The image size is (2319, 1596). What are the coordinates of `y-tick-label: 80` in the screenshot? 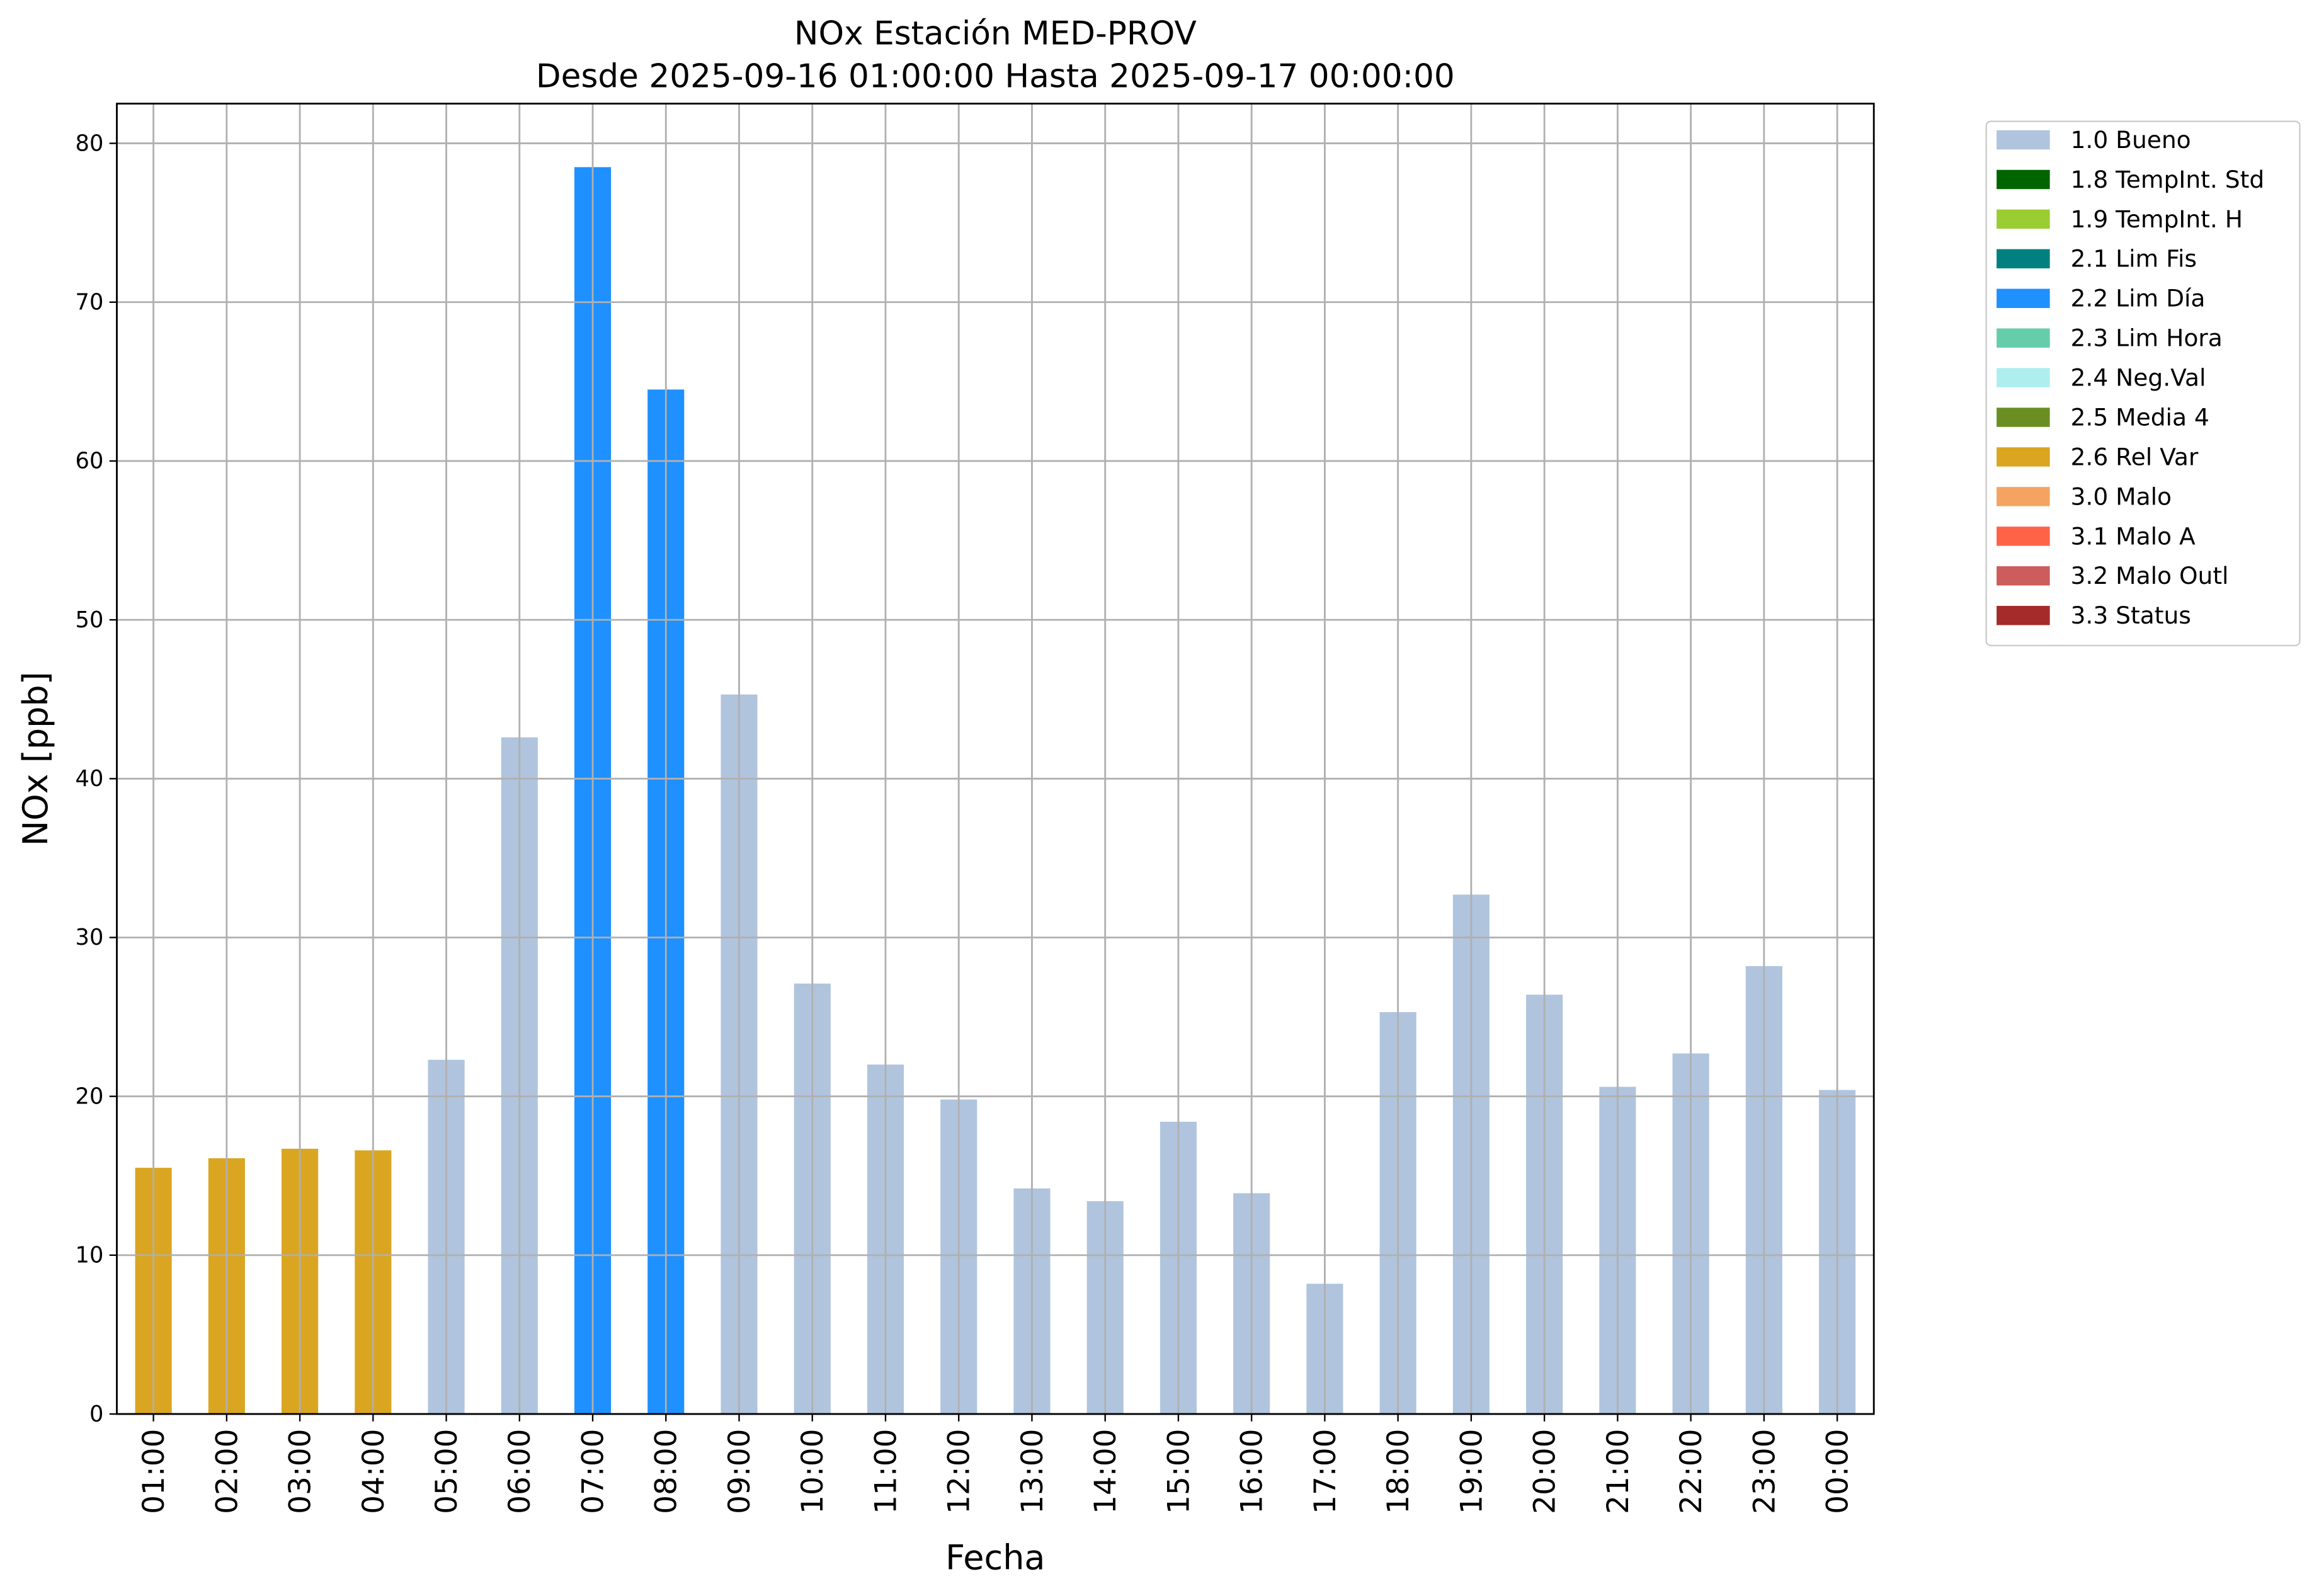 It's located at (90, 143).